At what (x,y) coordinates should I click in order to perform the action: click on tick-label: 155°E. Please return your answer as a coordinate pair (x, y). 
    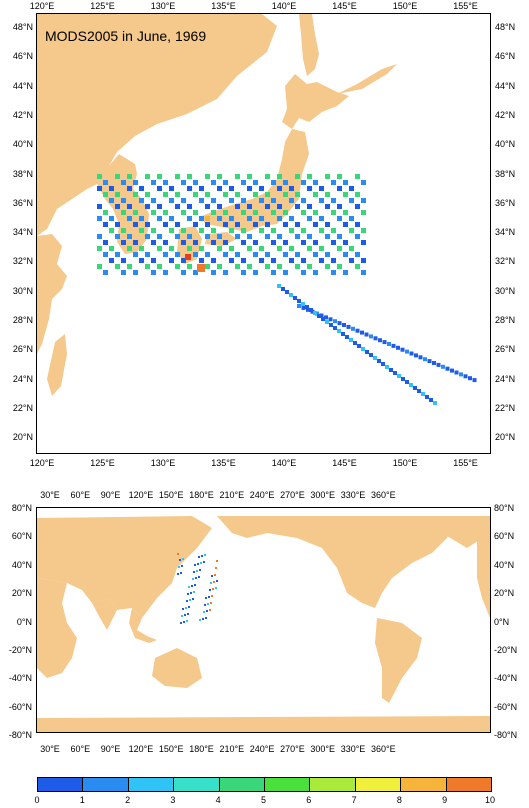
    Looking at the image, I should click on (465, 6).